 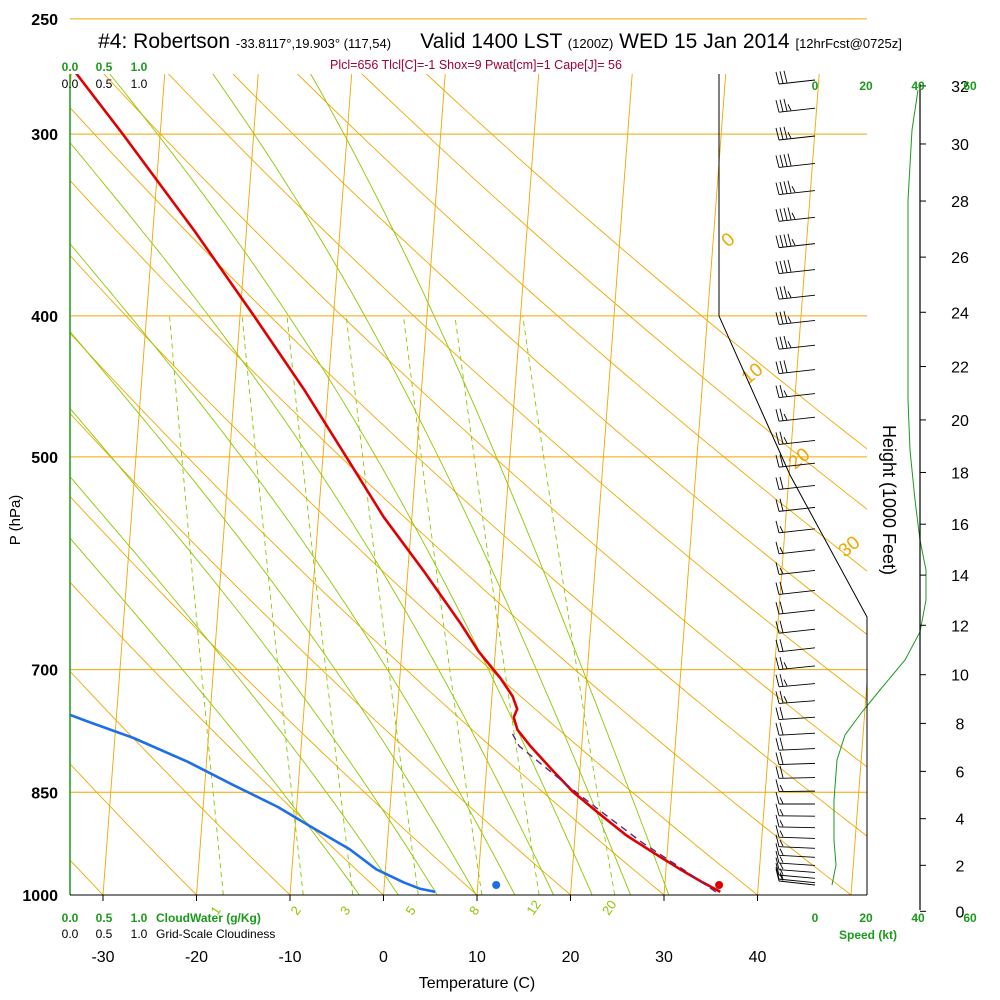 What do you see at coordinates (850, 547) in the screenshot?
I see `dry-adiabat-label: 30` at bounding box center [850, 547].